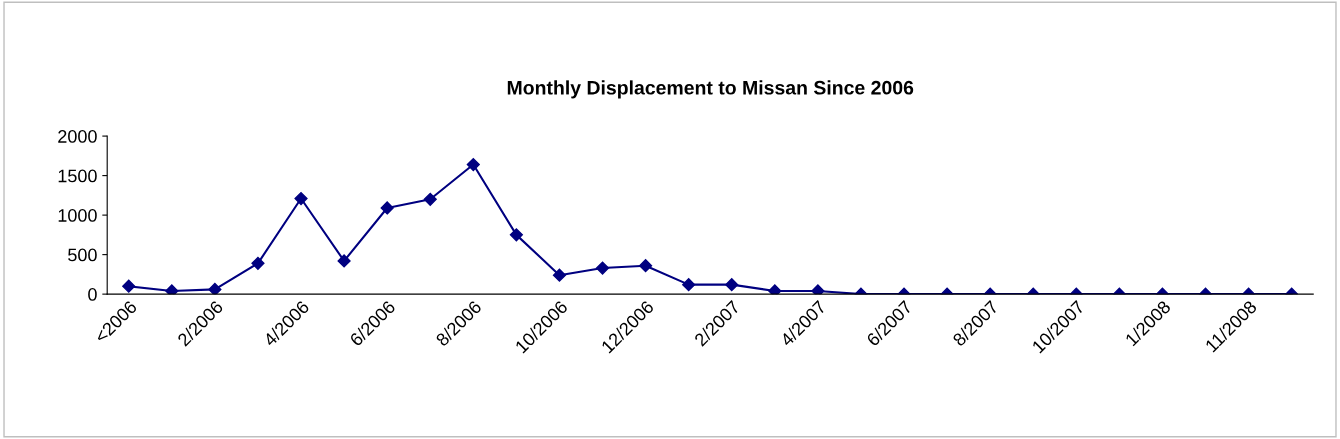 The image size is (1340, 439). Describe the element at coordinates (77, 136) in the screenshot. I see `y-tick-label: 2000` at that location.